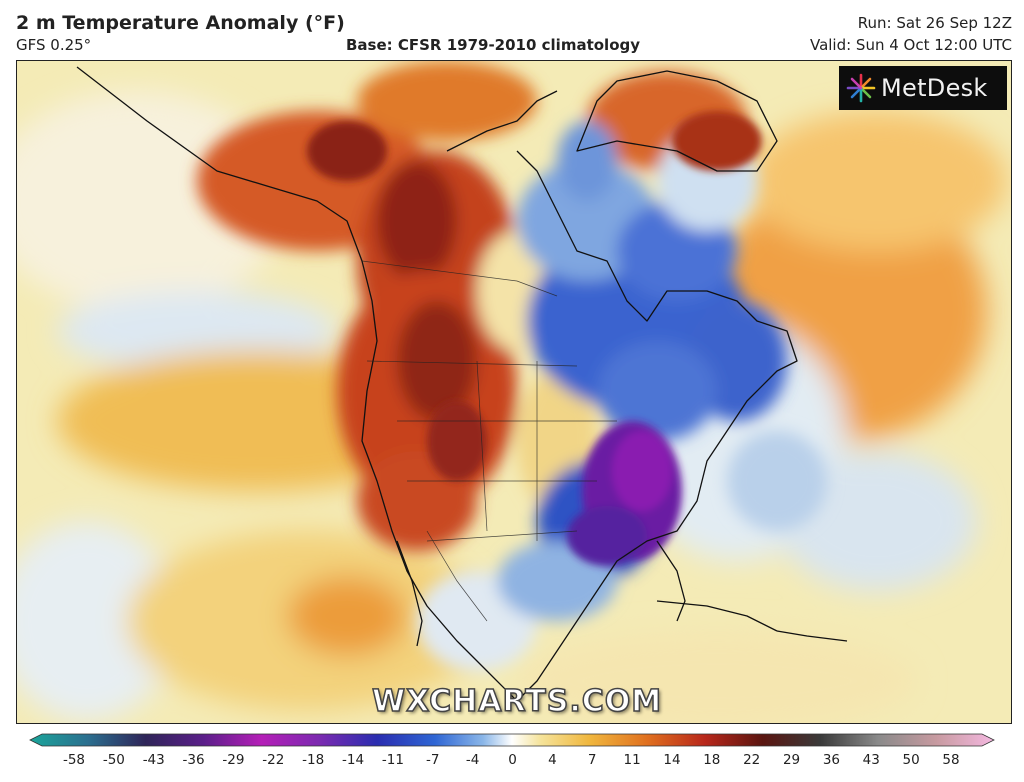 This screenshot has height=782, width=1024. What do you see at coordinates (791, 760) in the screenshot?
I see `scale-tick-label: 29` at bounding box center [791, 760].